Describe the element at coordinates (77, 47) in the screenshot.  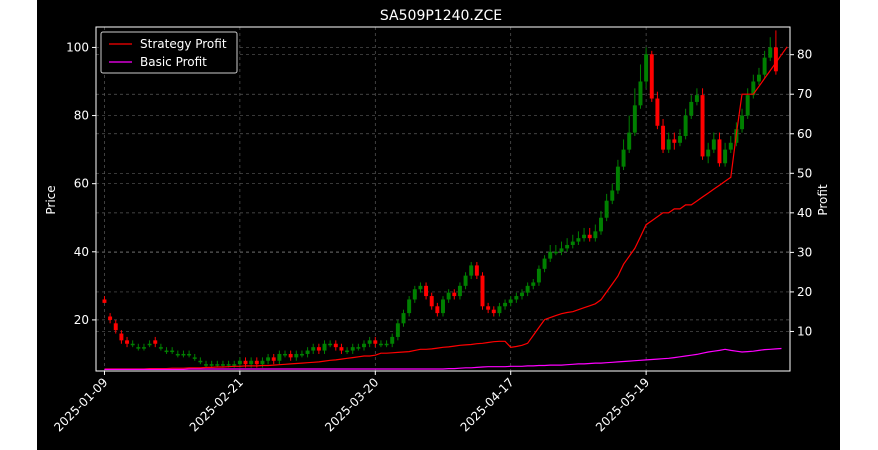
I see `y-tick-label-left: 100` at that location.